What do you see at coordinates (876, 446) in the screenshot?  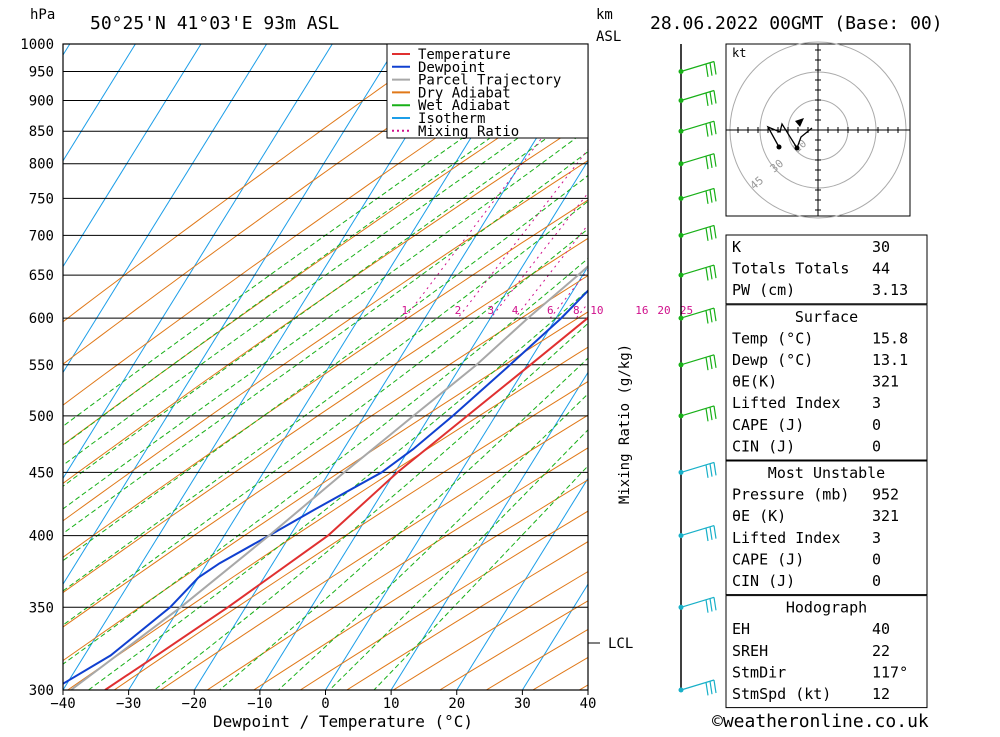 I see `surface-row-value: 0` at bounding box center [876, 446].